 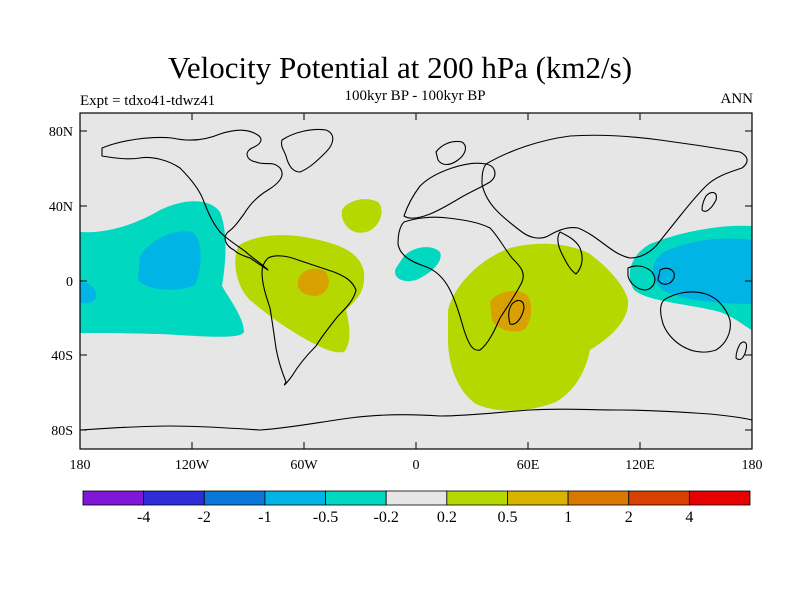 I want to click on lon-label-180e: 180, so click(x=752, y=465).